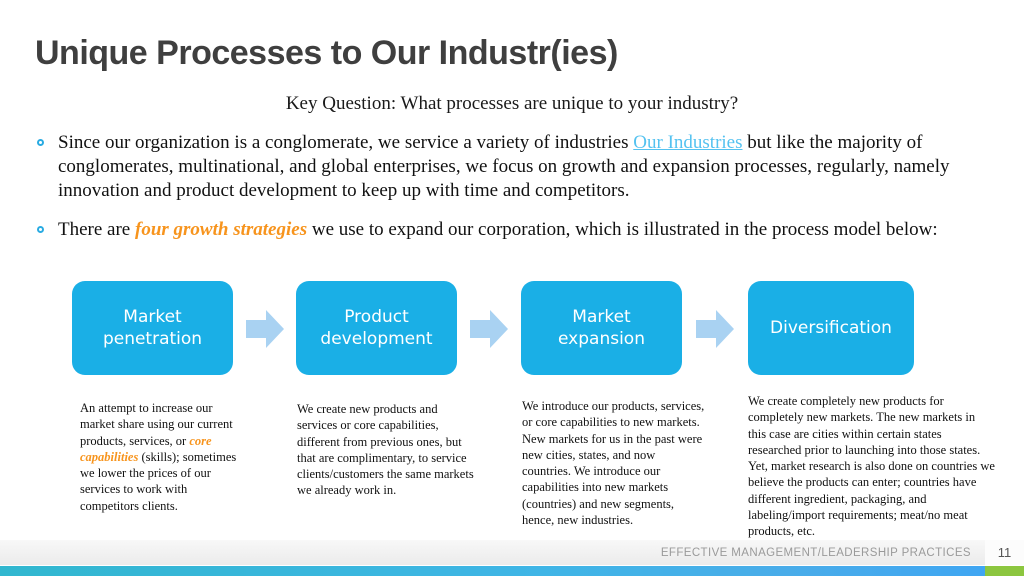 The width and height of the screenshot is (1024, 576). Describe the element at coordinates (96, 229) in the screenshot. I see `bullet2-text-pre: There are` at that location.